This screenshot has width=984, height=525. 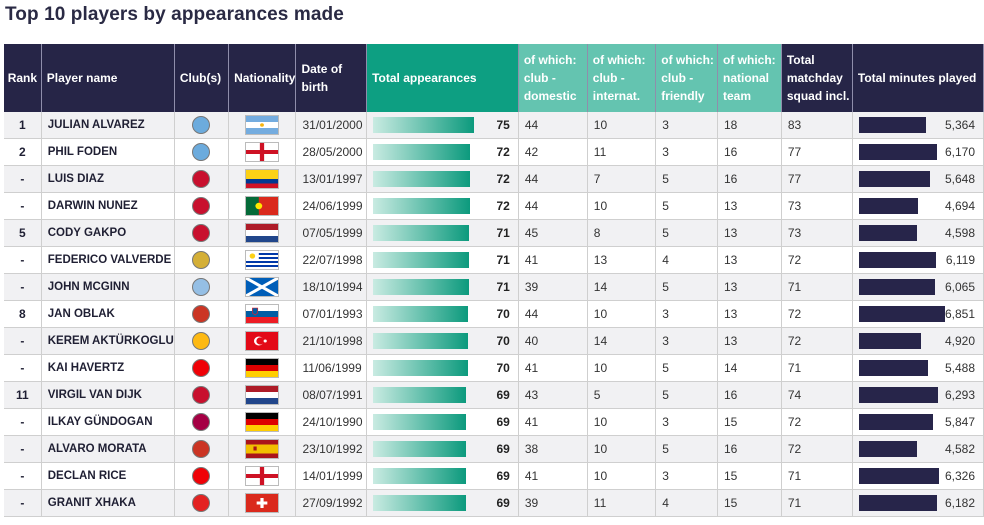 What do you see at coordinates (503, 314) in the screenshot?
I see `total-appearances-value: 70` at bounding box center [503, 314].